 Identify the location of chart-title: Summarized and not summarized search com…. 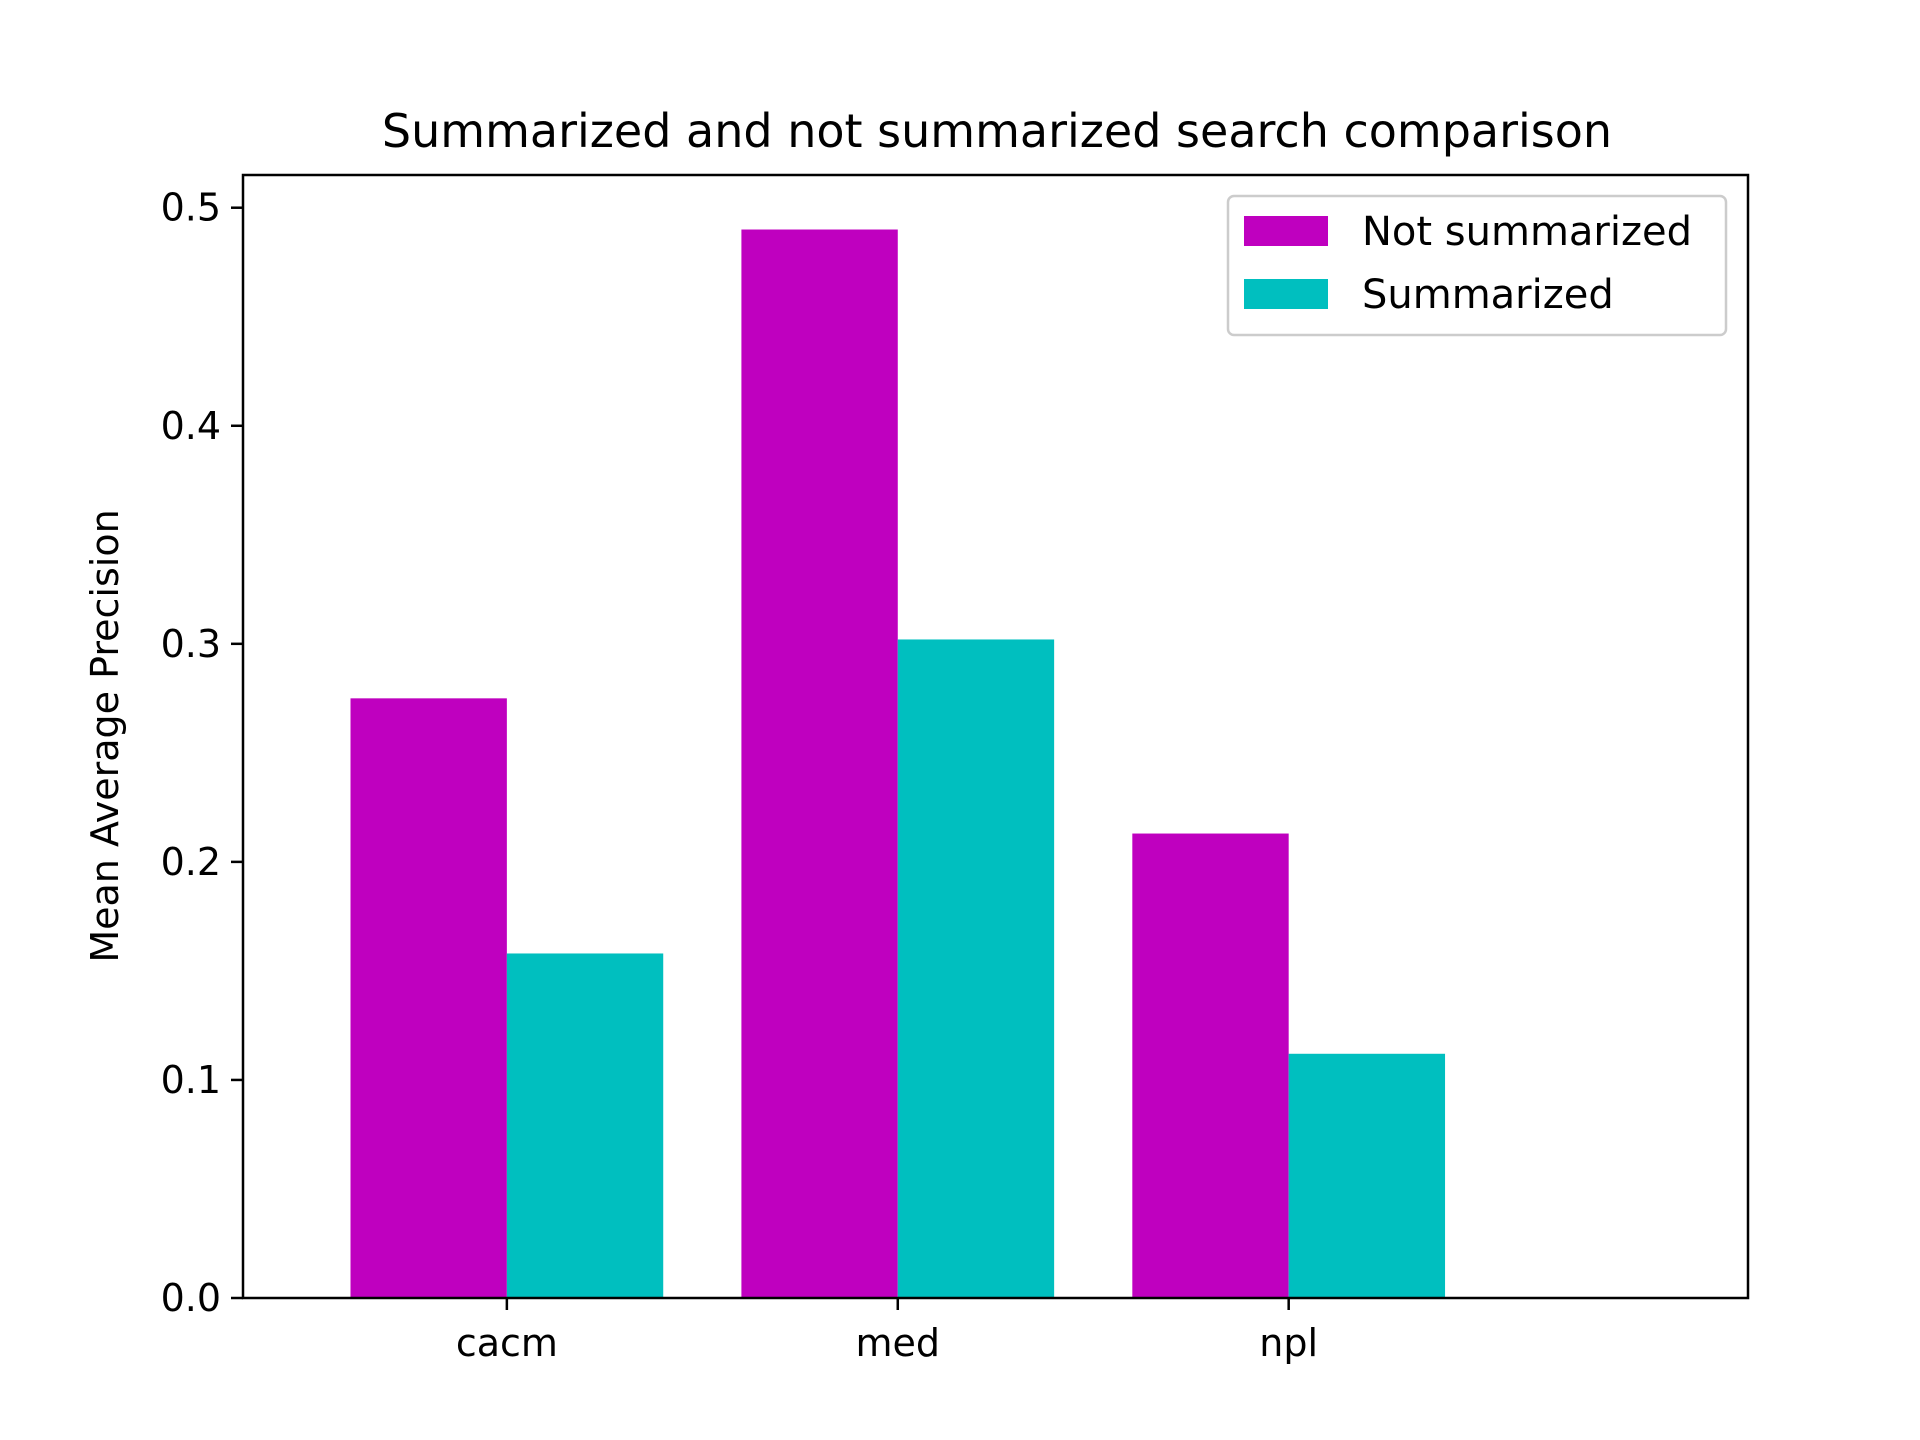
(997, 131).